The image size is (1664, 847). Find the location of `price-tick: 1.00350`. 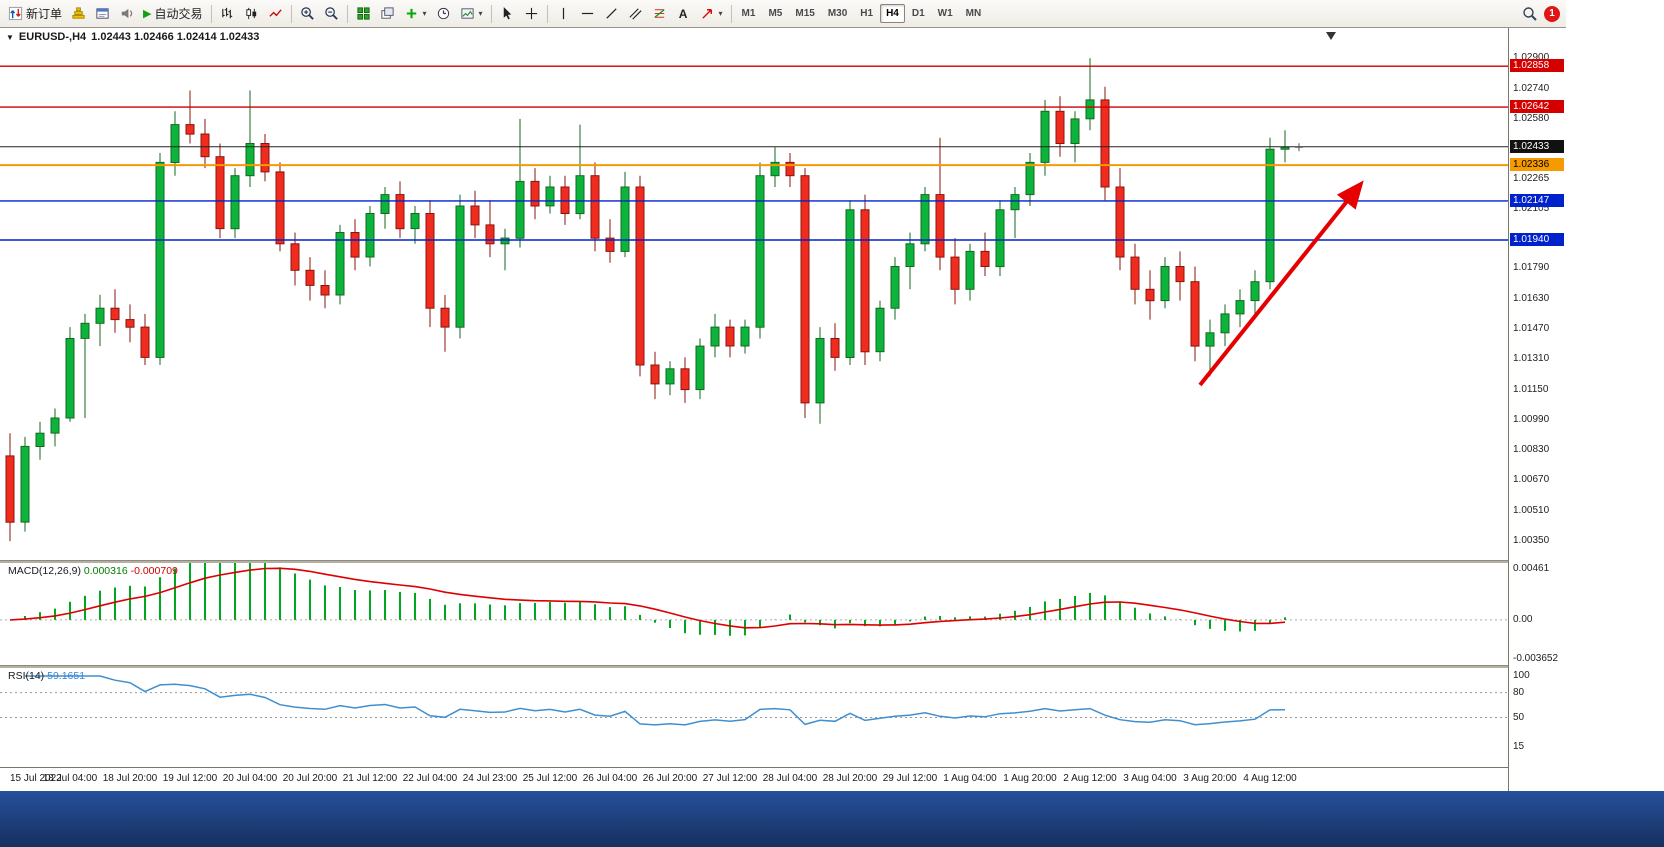

price-tick: 1.00350 is located at coordinates (1531, 540).